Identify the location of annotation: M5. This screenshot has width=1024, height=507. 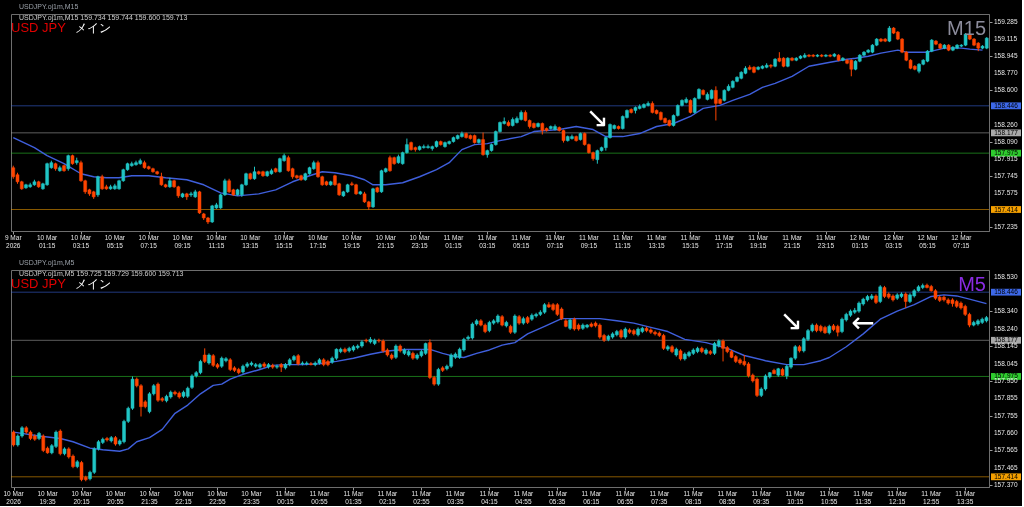
(972, 284).